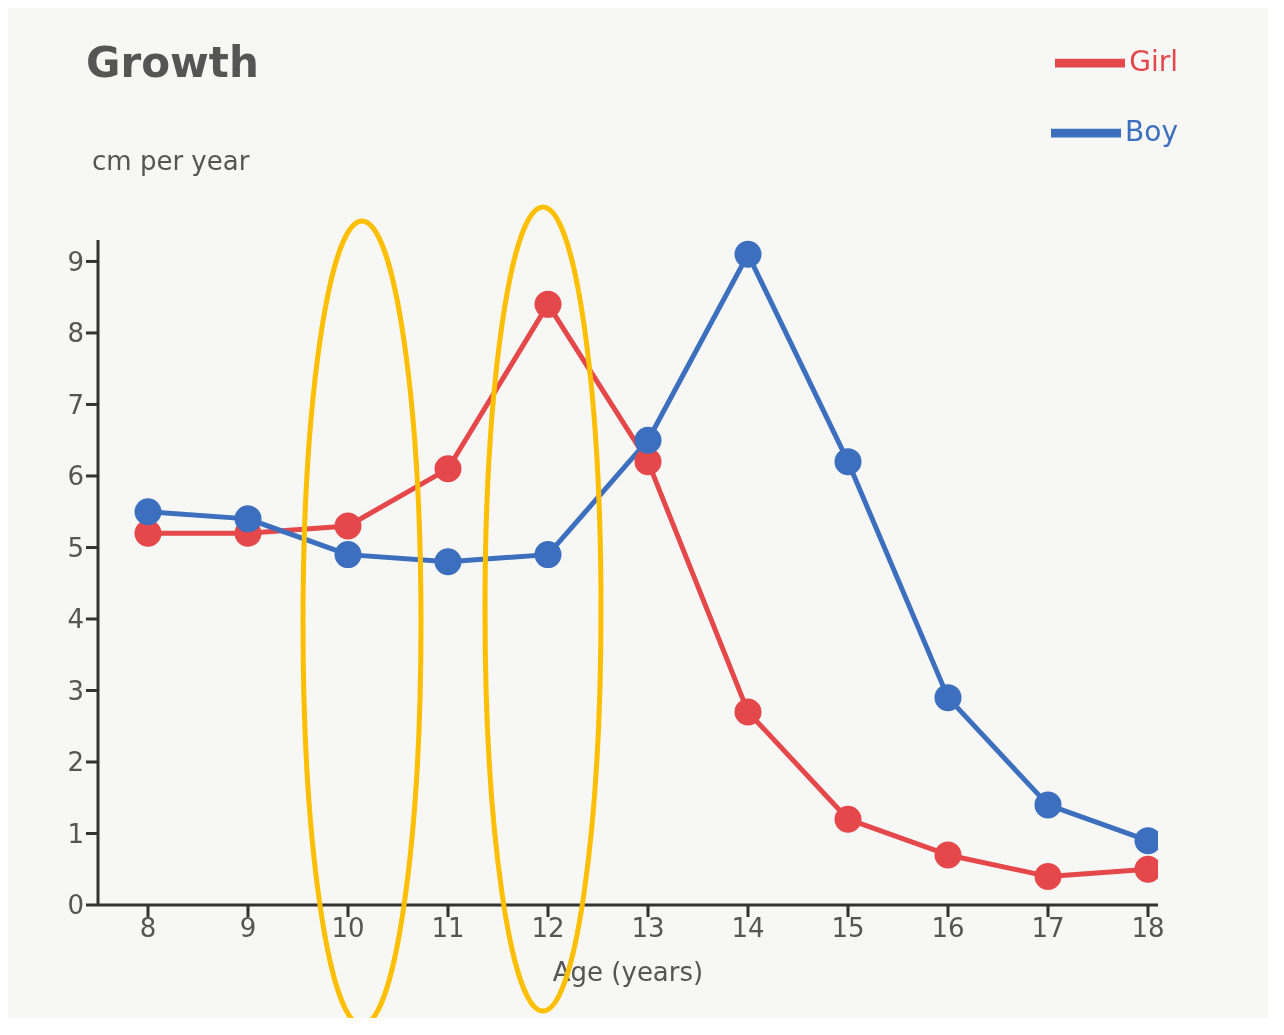 Image resolution: width=1284 pixels, height=1035 pixels. What do you see at coordinates (348, 928) in the screenshot?
I see `x-tick-label: 10` at bounding box center [348, 928].